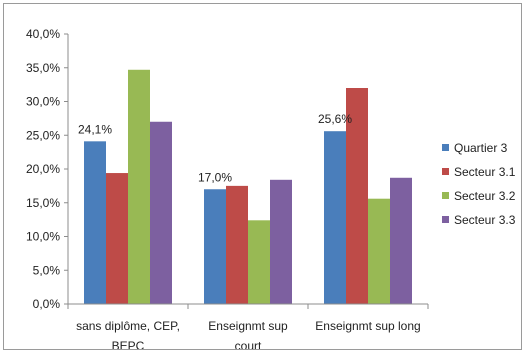 This screenshot has width=526, height=354. I want to click on data-label: 24,1%, so click(95, 129).